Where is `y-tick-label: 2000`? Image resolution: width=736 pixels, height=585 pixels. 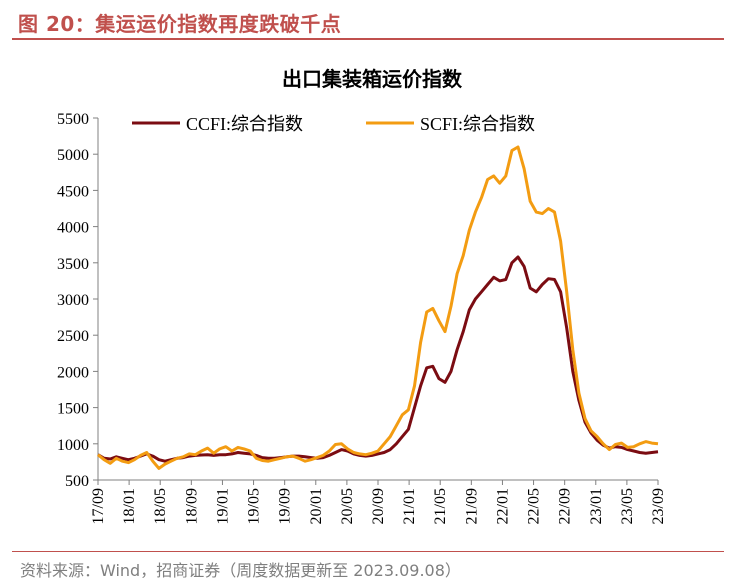 y-tick-label: 2000 is located at coordinates (73, 372).